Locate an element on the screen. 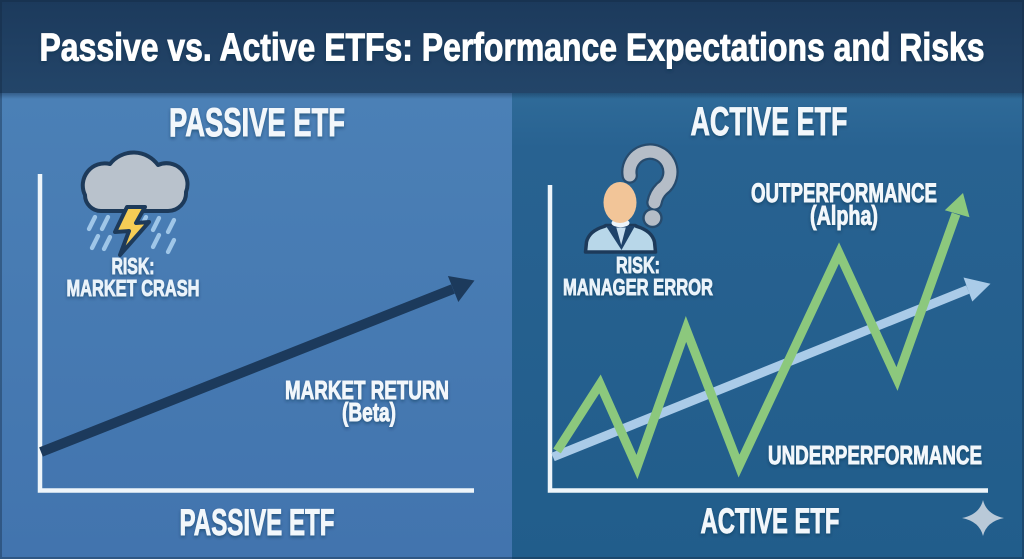  svg-text: UNDERPERFORMANCE is located at coordinates (875, 455).